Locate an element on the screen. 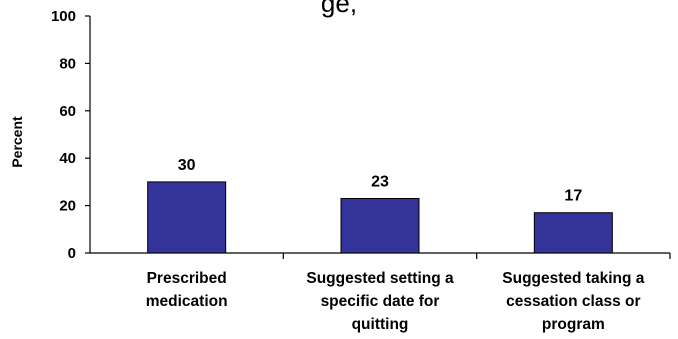 The width and height of the screenshot is (678, 339). y-tick-label: 60 is located at coordinates (67, 111).